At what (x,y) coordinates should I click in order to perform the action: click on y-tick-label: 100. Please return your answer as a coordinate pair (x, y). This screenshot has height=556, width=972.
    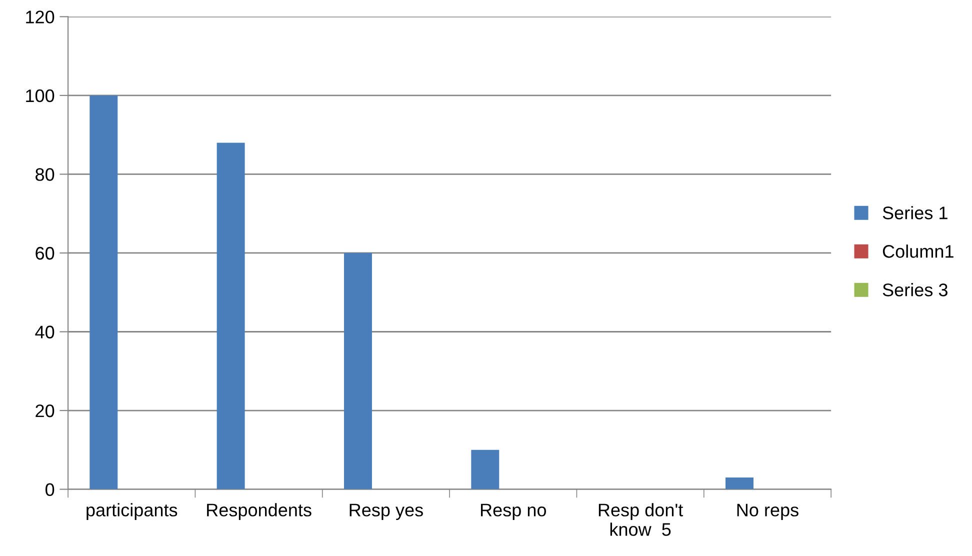
    Looking at the image, I should click on (40, 95).